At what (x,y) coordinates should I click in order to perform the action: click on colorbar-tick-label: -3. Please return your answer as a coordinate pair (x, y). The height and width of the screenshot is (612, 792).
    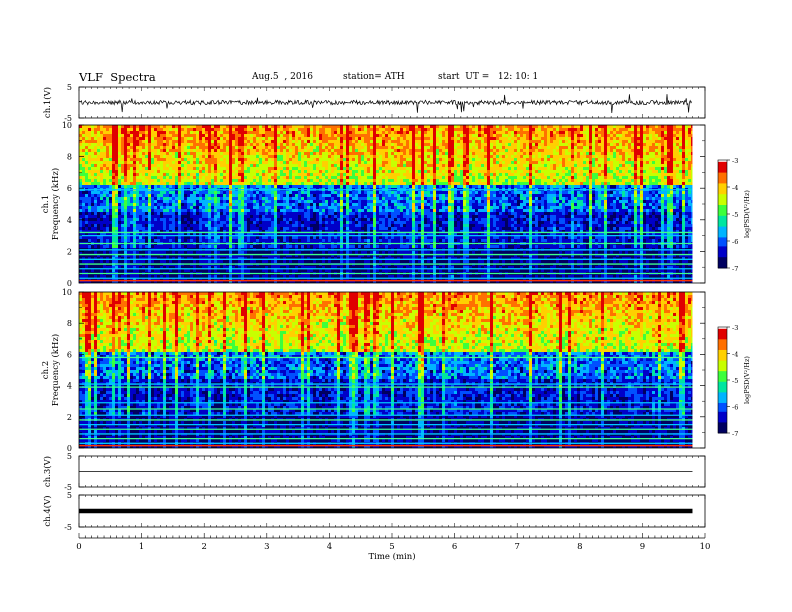
    Looking at the image, I should click on (735, 161).